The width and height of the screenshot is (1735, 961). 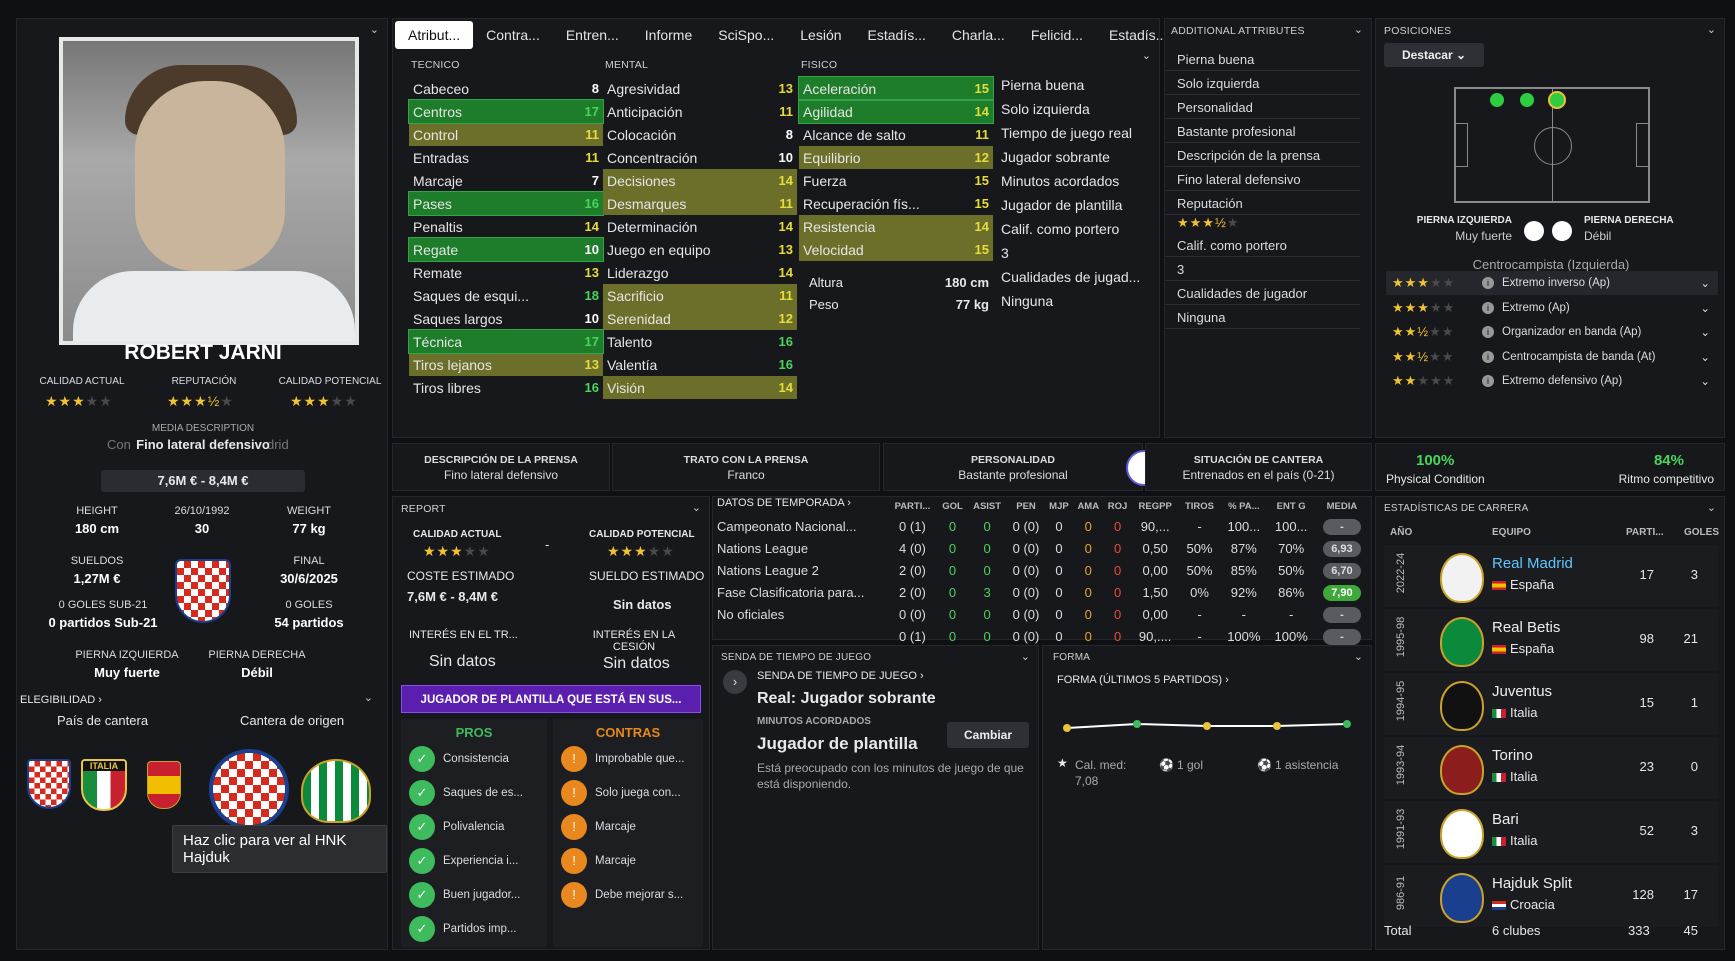 I want to click on betis-crest, so click(x=336, y=791).